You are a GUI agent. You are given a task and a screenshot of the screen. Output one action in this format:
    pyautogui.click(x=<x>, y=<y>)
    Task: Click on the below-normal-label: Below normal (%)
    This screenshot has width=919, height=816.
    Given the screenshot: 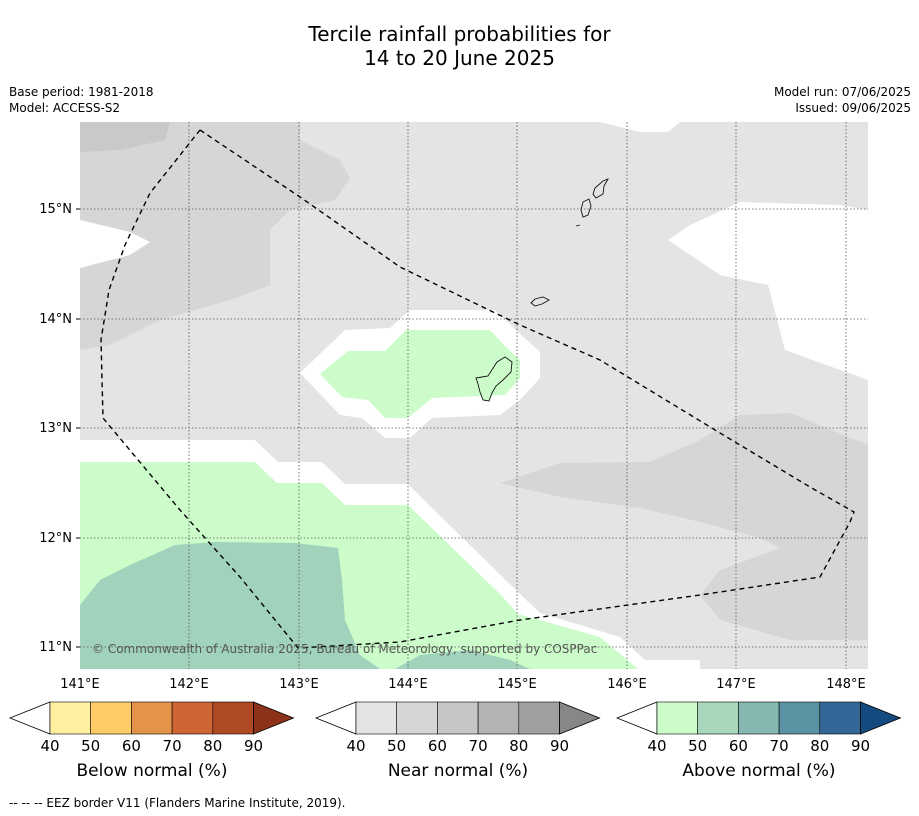 What is the action you would take?
    pyautogui.click(x=152, y=771)
    